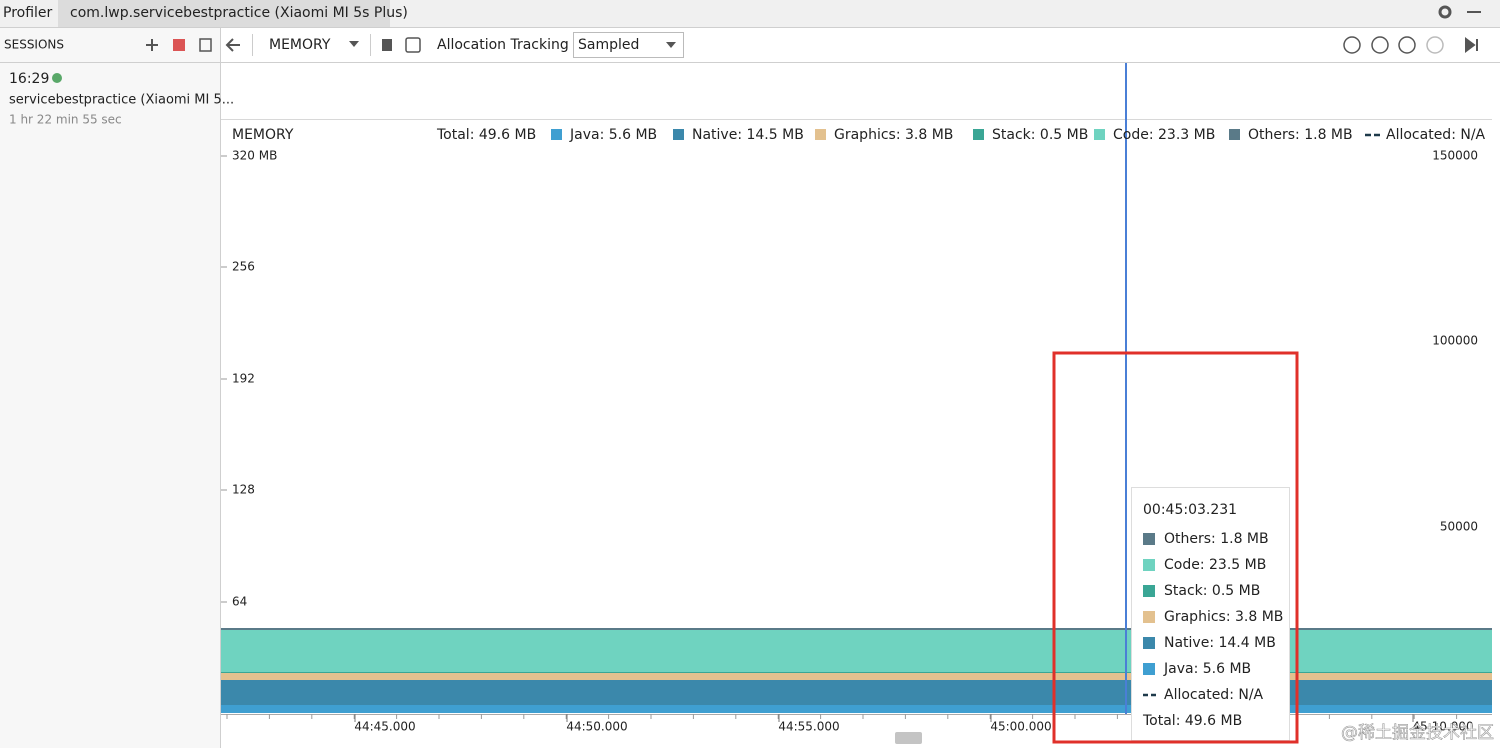 Image resolution: width=1500 pixels, height=748 pixels. I want to click on tooltip-label: Code: 23.5 MB, so click(1215, 565).